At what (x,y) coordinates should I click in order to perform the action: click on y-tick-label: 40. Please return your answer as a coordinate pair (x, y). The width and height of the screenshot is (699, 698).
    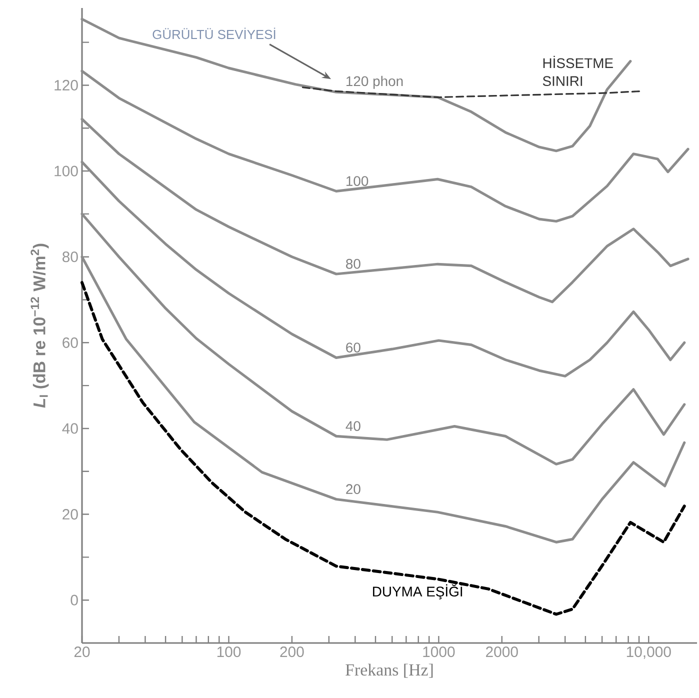
    Looking at the image, I should click on (70, 428).